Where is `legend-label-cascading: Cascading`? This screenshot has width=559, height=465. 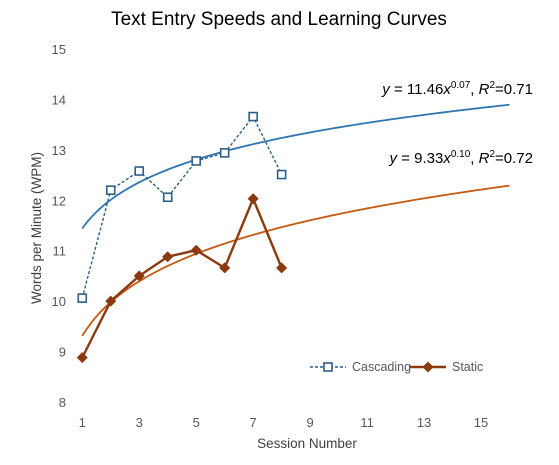
legend-label-cascading: Cascading is located at coordinates (381, 367).